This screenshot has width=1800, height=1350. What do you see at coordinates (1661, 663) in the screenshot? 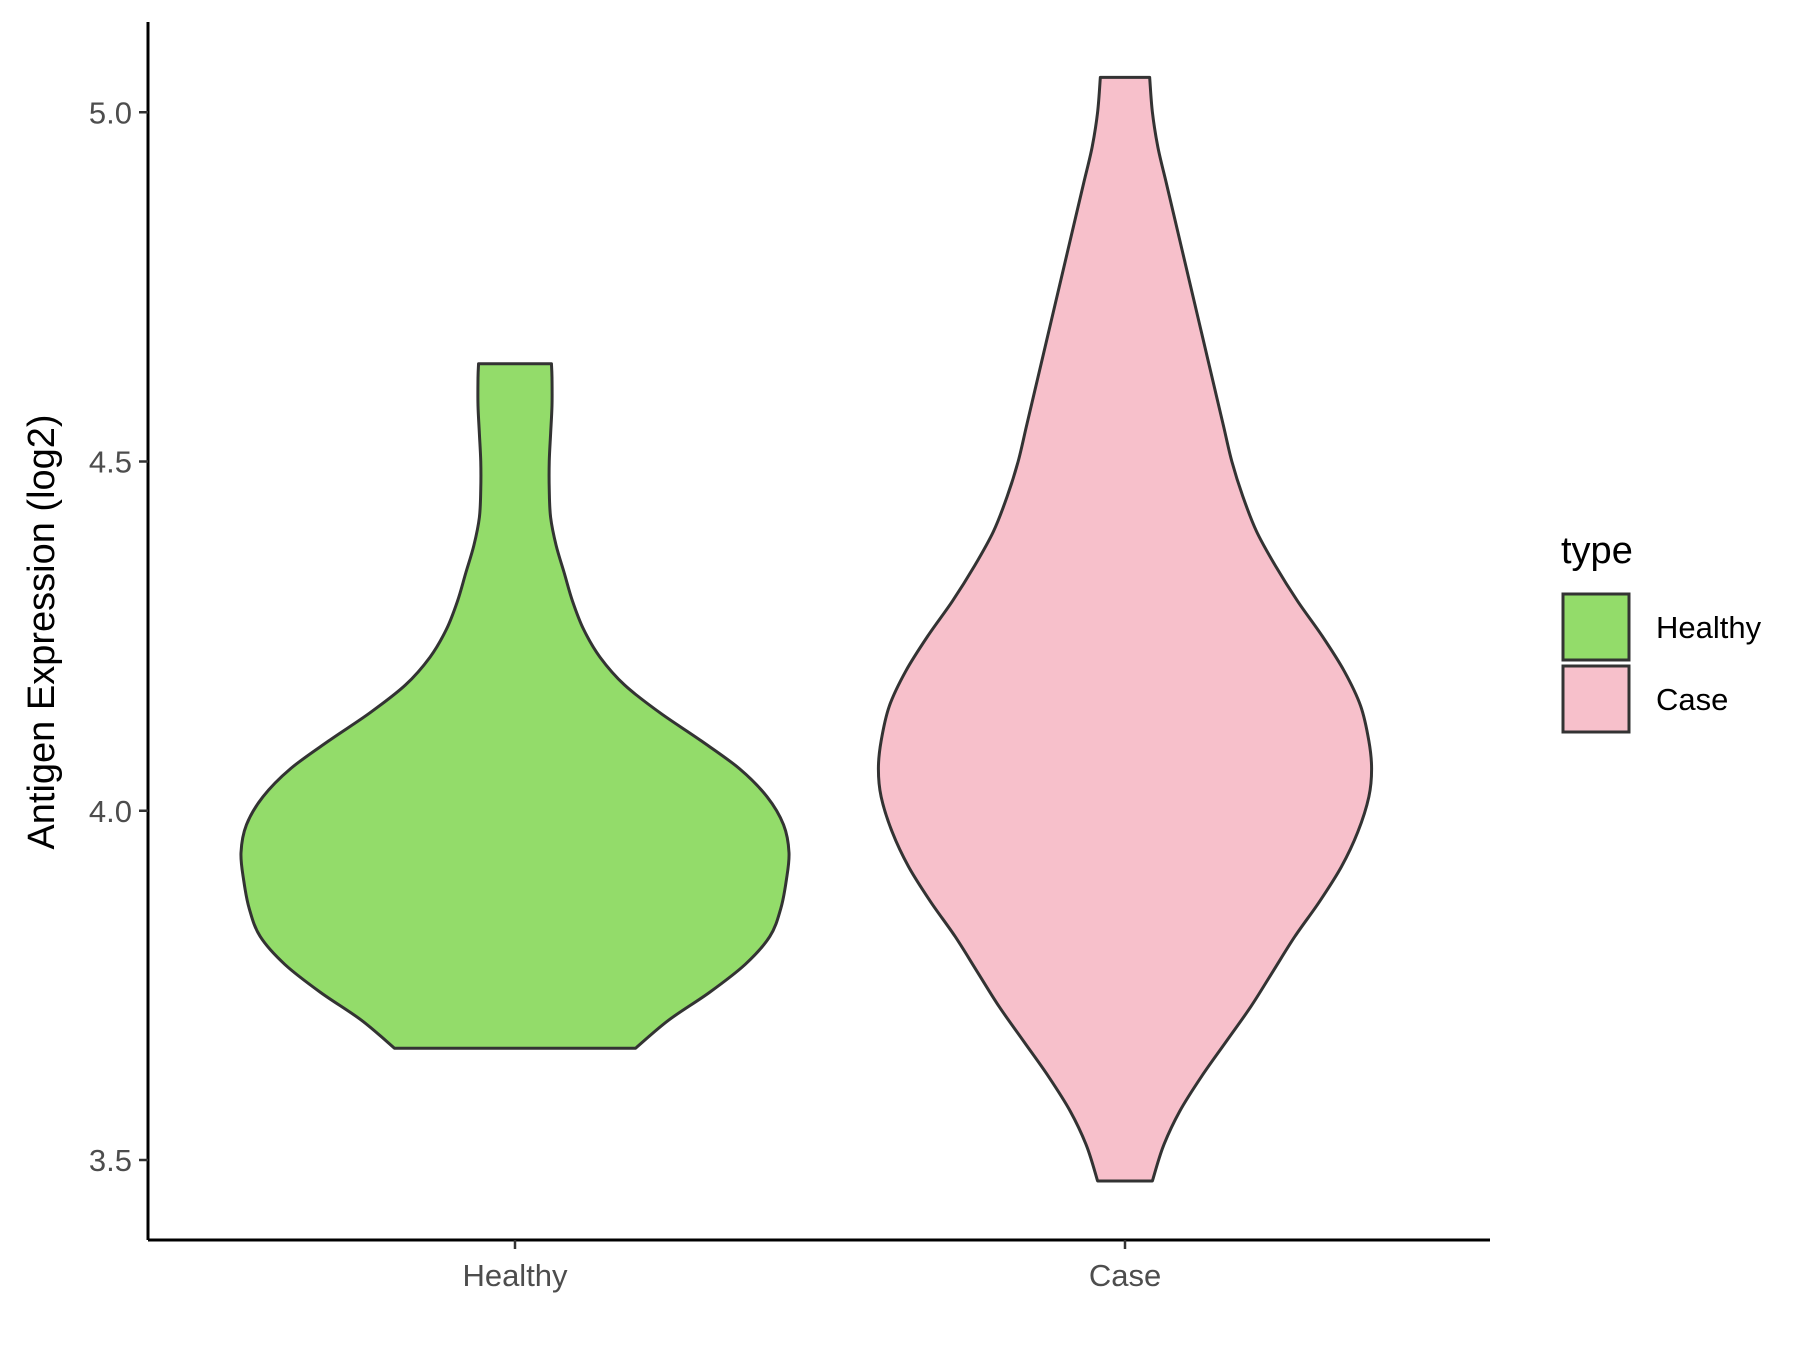
I see `legend-entries: Healthy Case` at bounding box center [1661, 663].